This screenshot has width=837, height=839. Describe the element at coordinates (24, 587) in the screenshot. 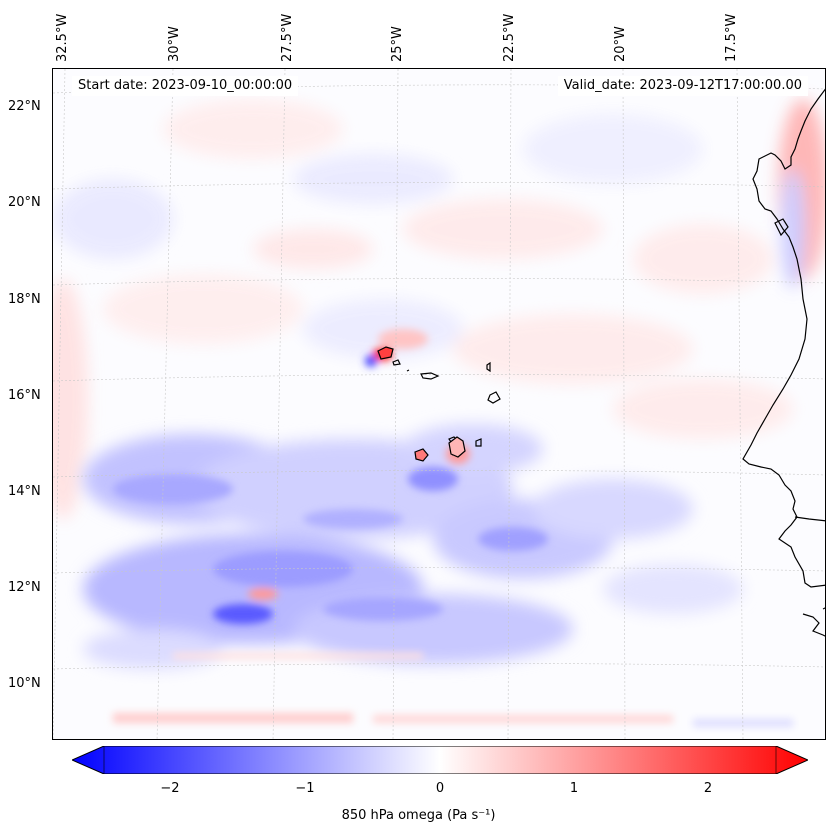

I see `lat-label-12n: 12°N` at that location.